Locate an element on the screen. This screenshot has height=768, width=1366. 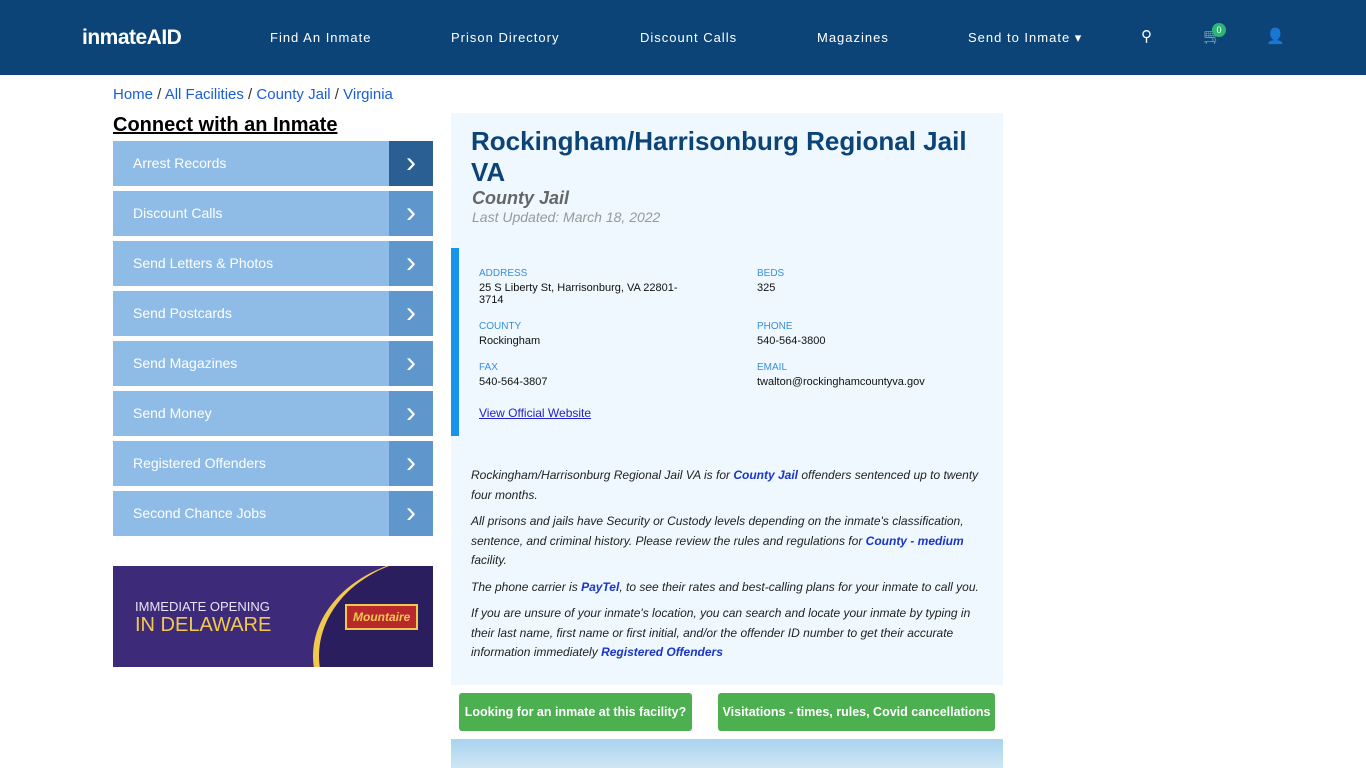
sidebar-item-send-letters: Send Letters & Photos › is located at coordinates (273, 263).